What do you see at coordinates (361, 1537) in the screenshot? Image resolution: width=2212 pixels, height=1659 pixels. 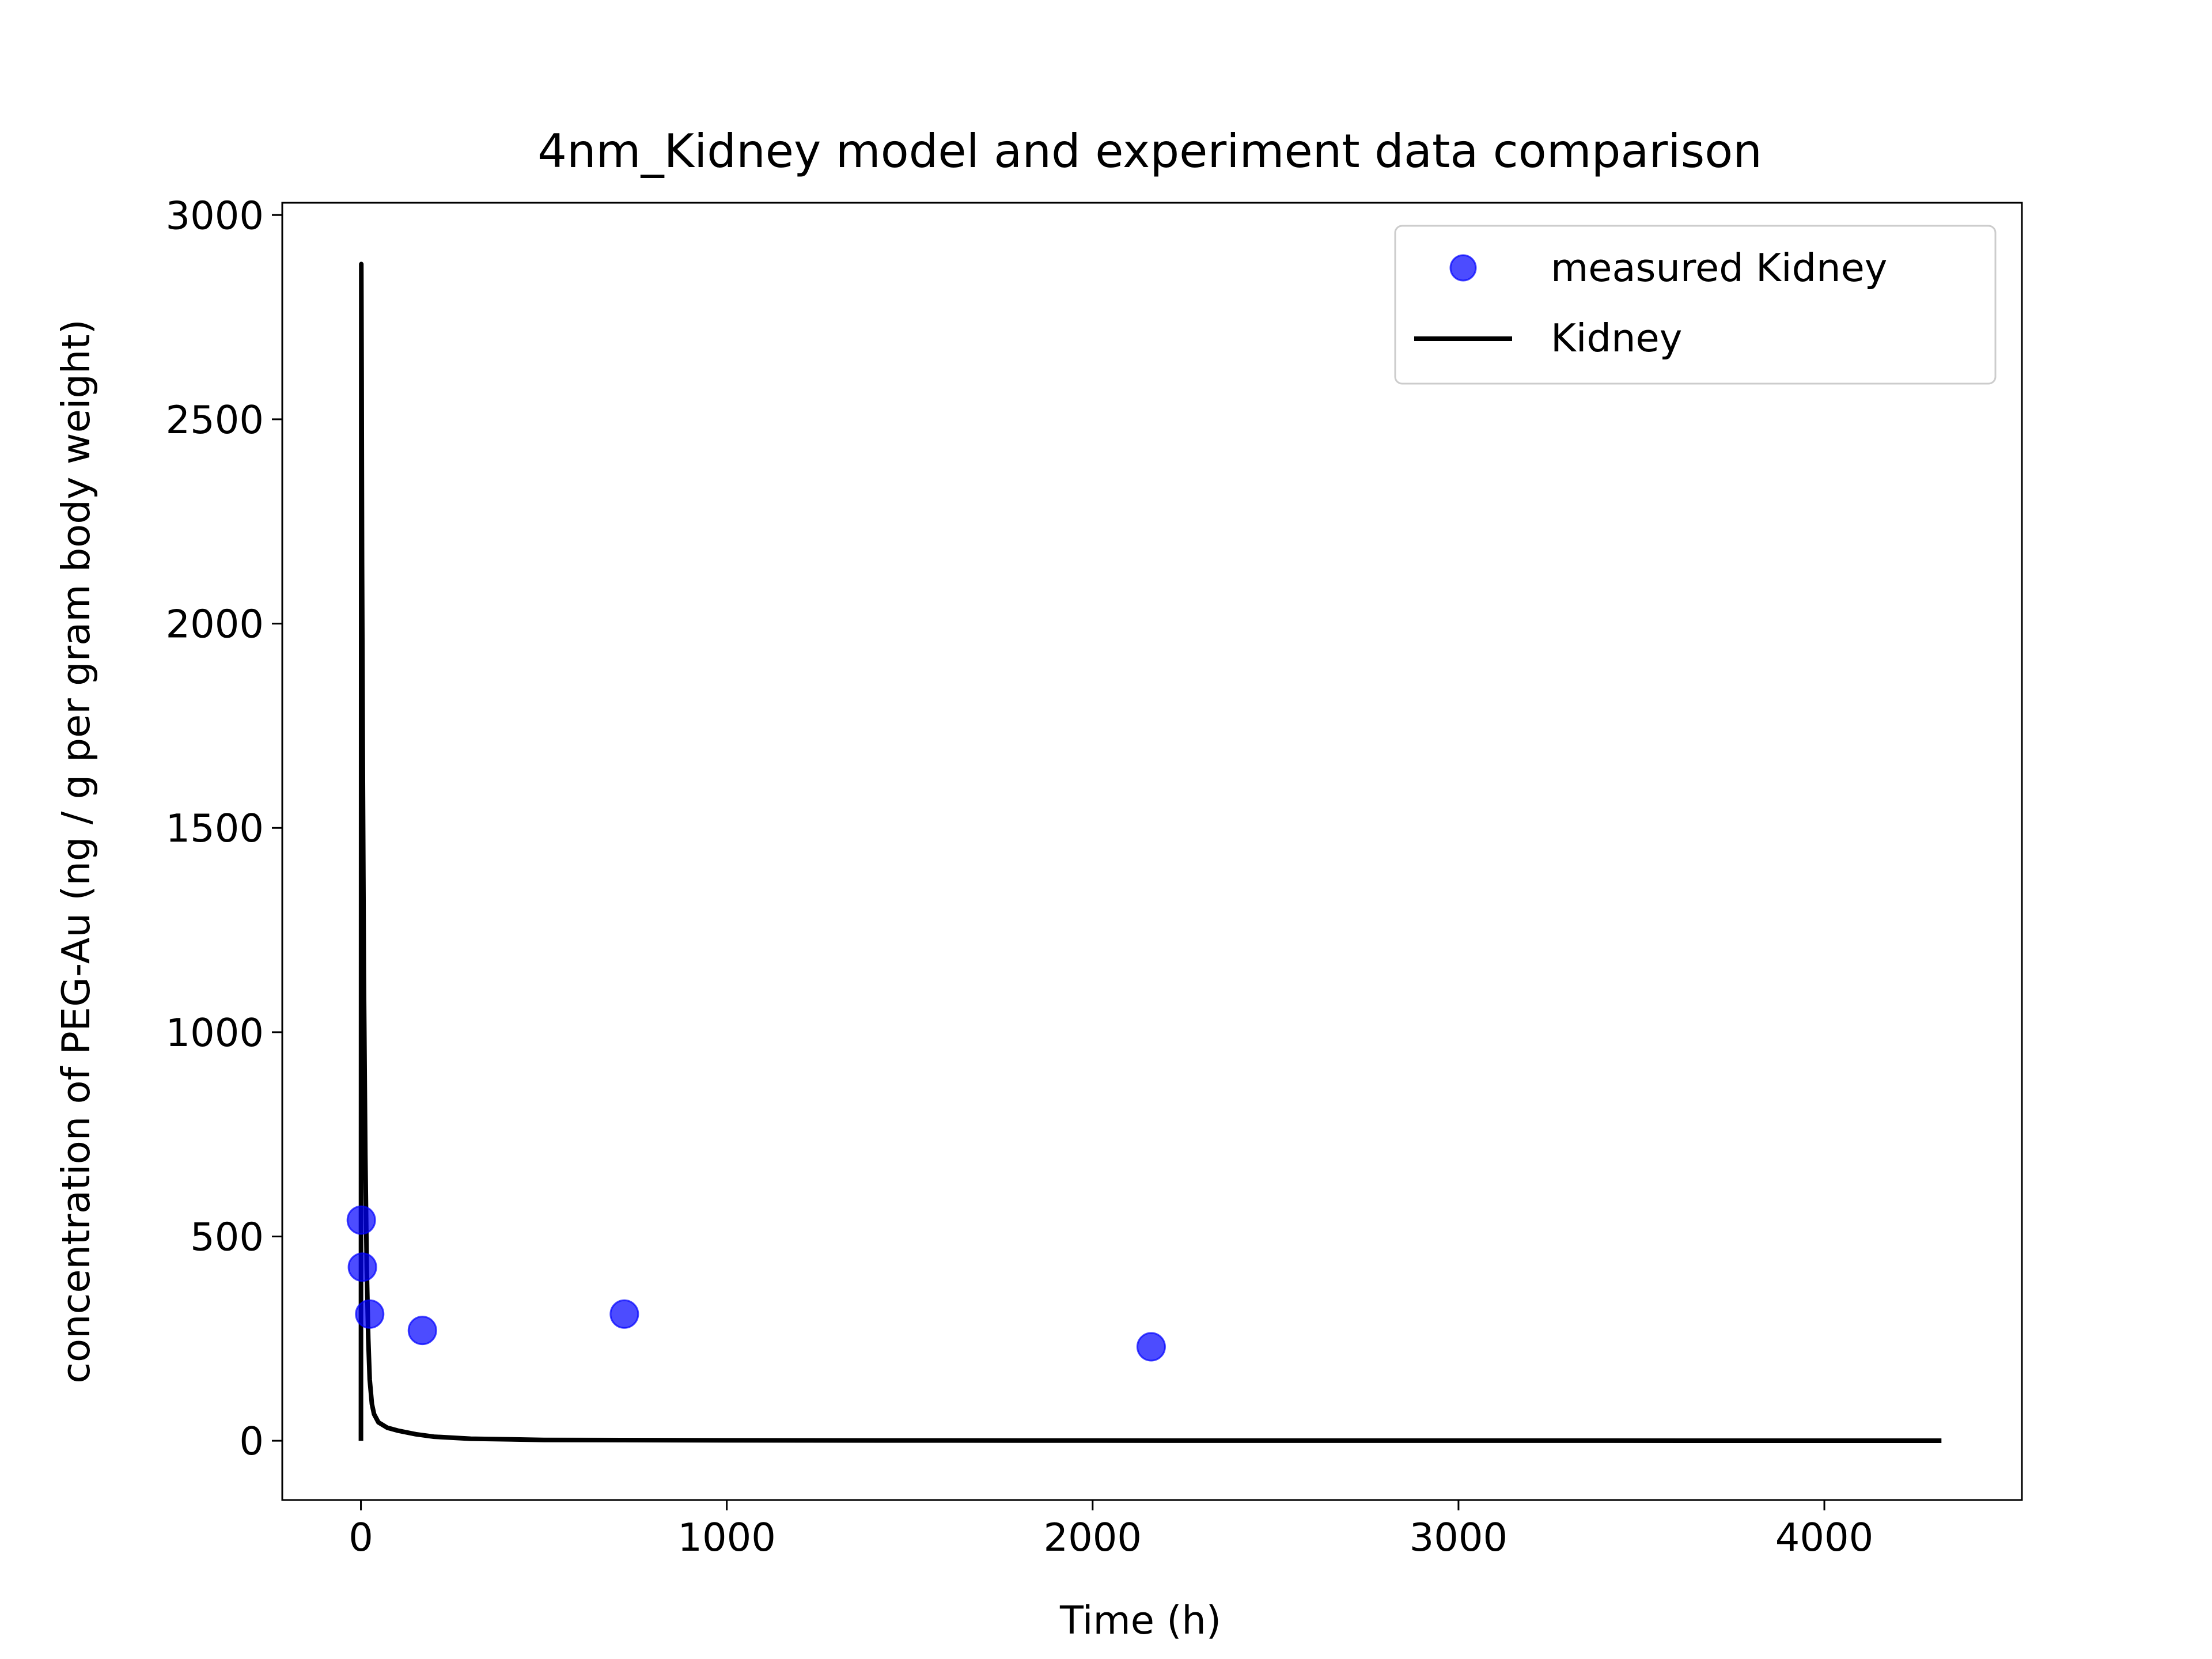 I see `x-tick-label: 0` at bounding box center [361, 1537].